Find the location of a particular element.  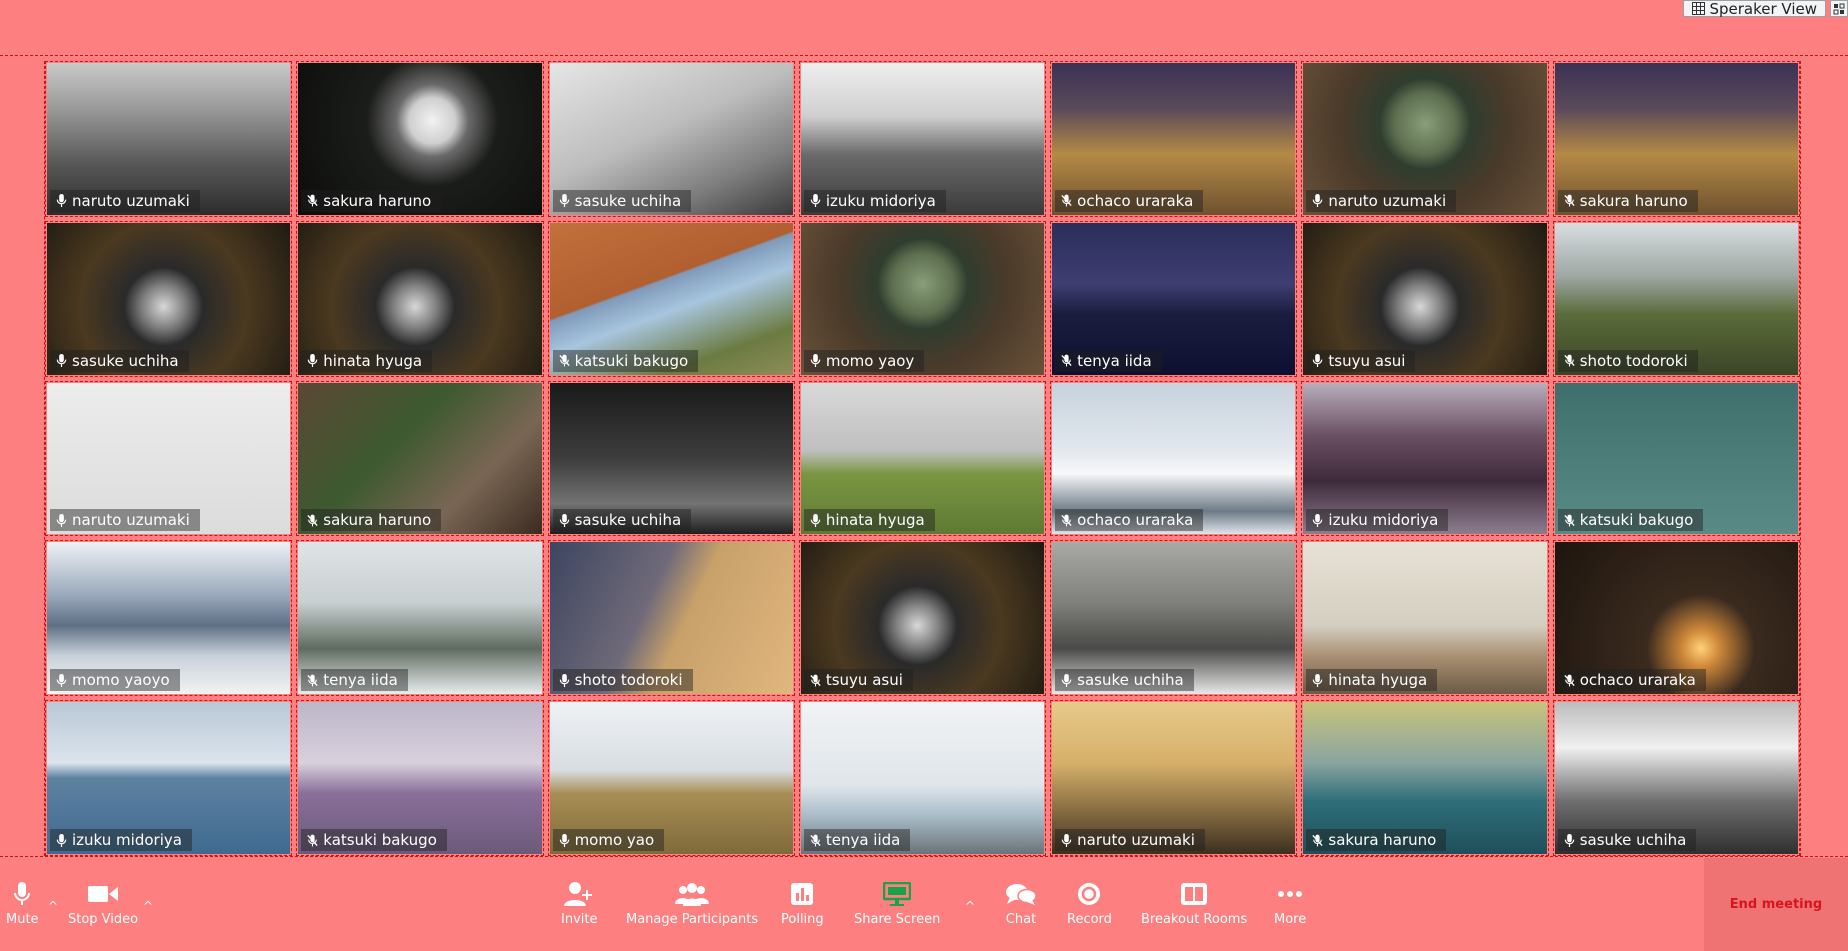

participant-name: shoto todoroki is located at coordinates (628, 680).